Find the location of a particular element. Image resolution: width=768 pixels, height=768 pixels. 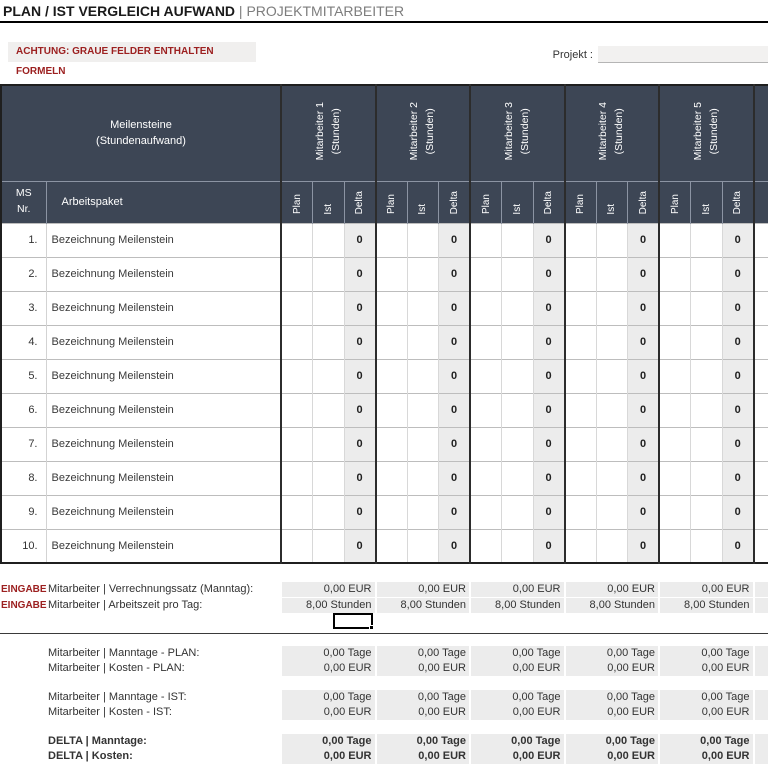

fill-handle is located at coordinates (371, 627).